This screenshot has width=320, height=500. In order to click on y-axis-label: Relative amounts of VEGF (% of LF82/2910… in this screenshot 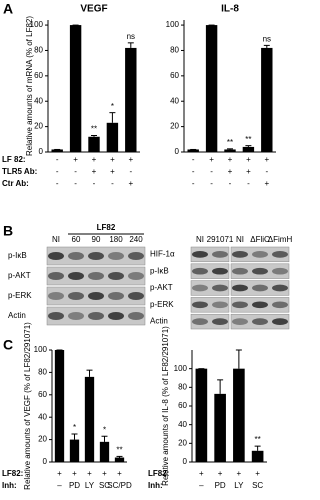, I will do `click(27, 406)`.